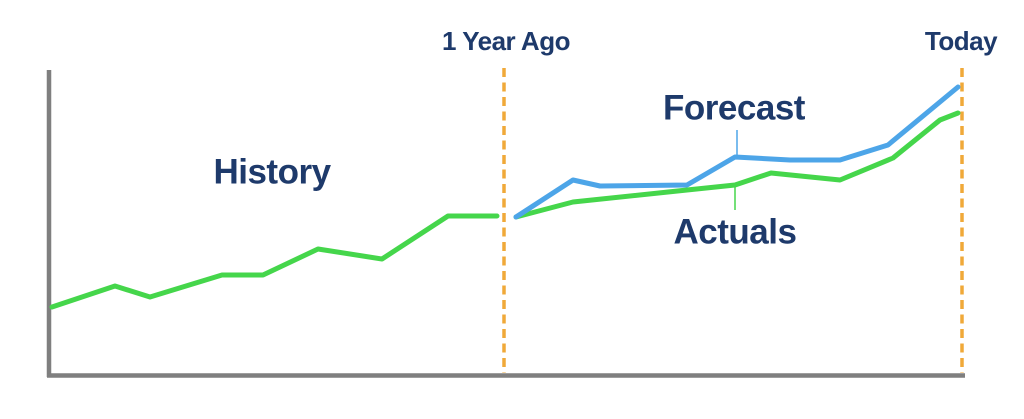 Image resolution: width=1024 pixels, height=419 pixels. Describe the element at coordinates (735, 232) in the screenshot. I see `actuals-label: Actuals` at that location.